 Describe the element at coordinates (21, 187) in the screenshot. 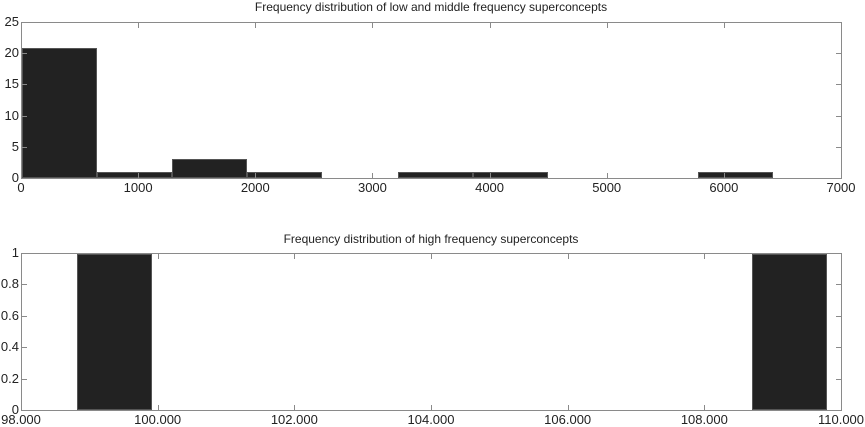

I see `x-tick-label: 0` at that location.